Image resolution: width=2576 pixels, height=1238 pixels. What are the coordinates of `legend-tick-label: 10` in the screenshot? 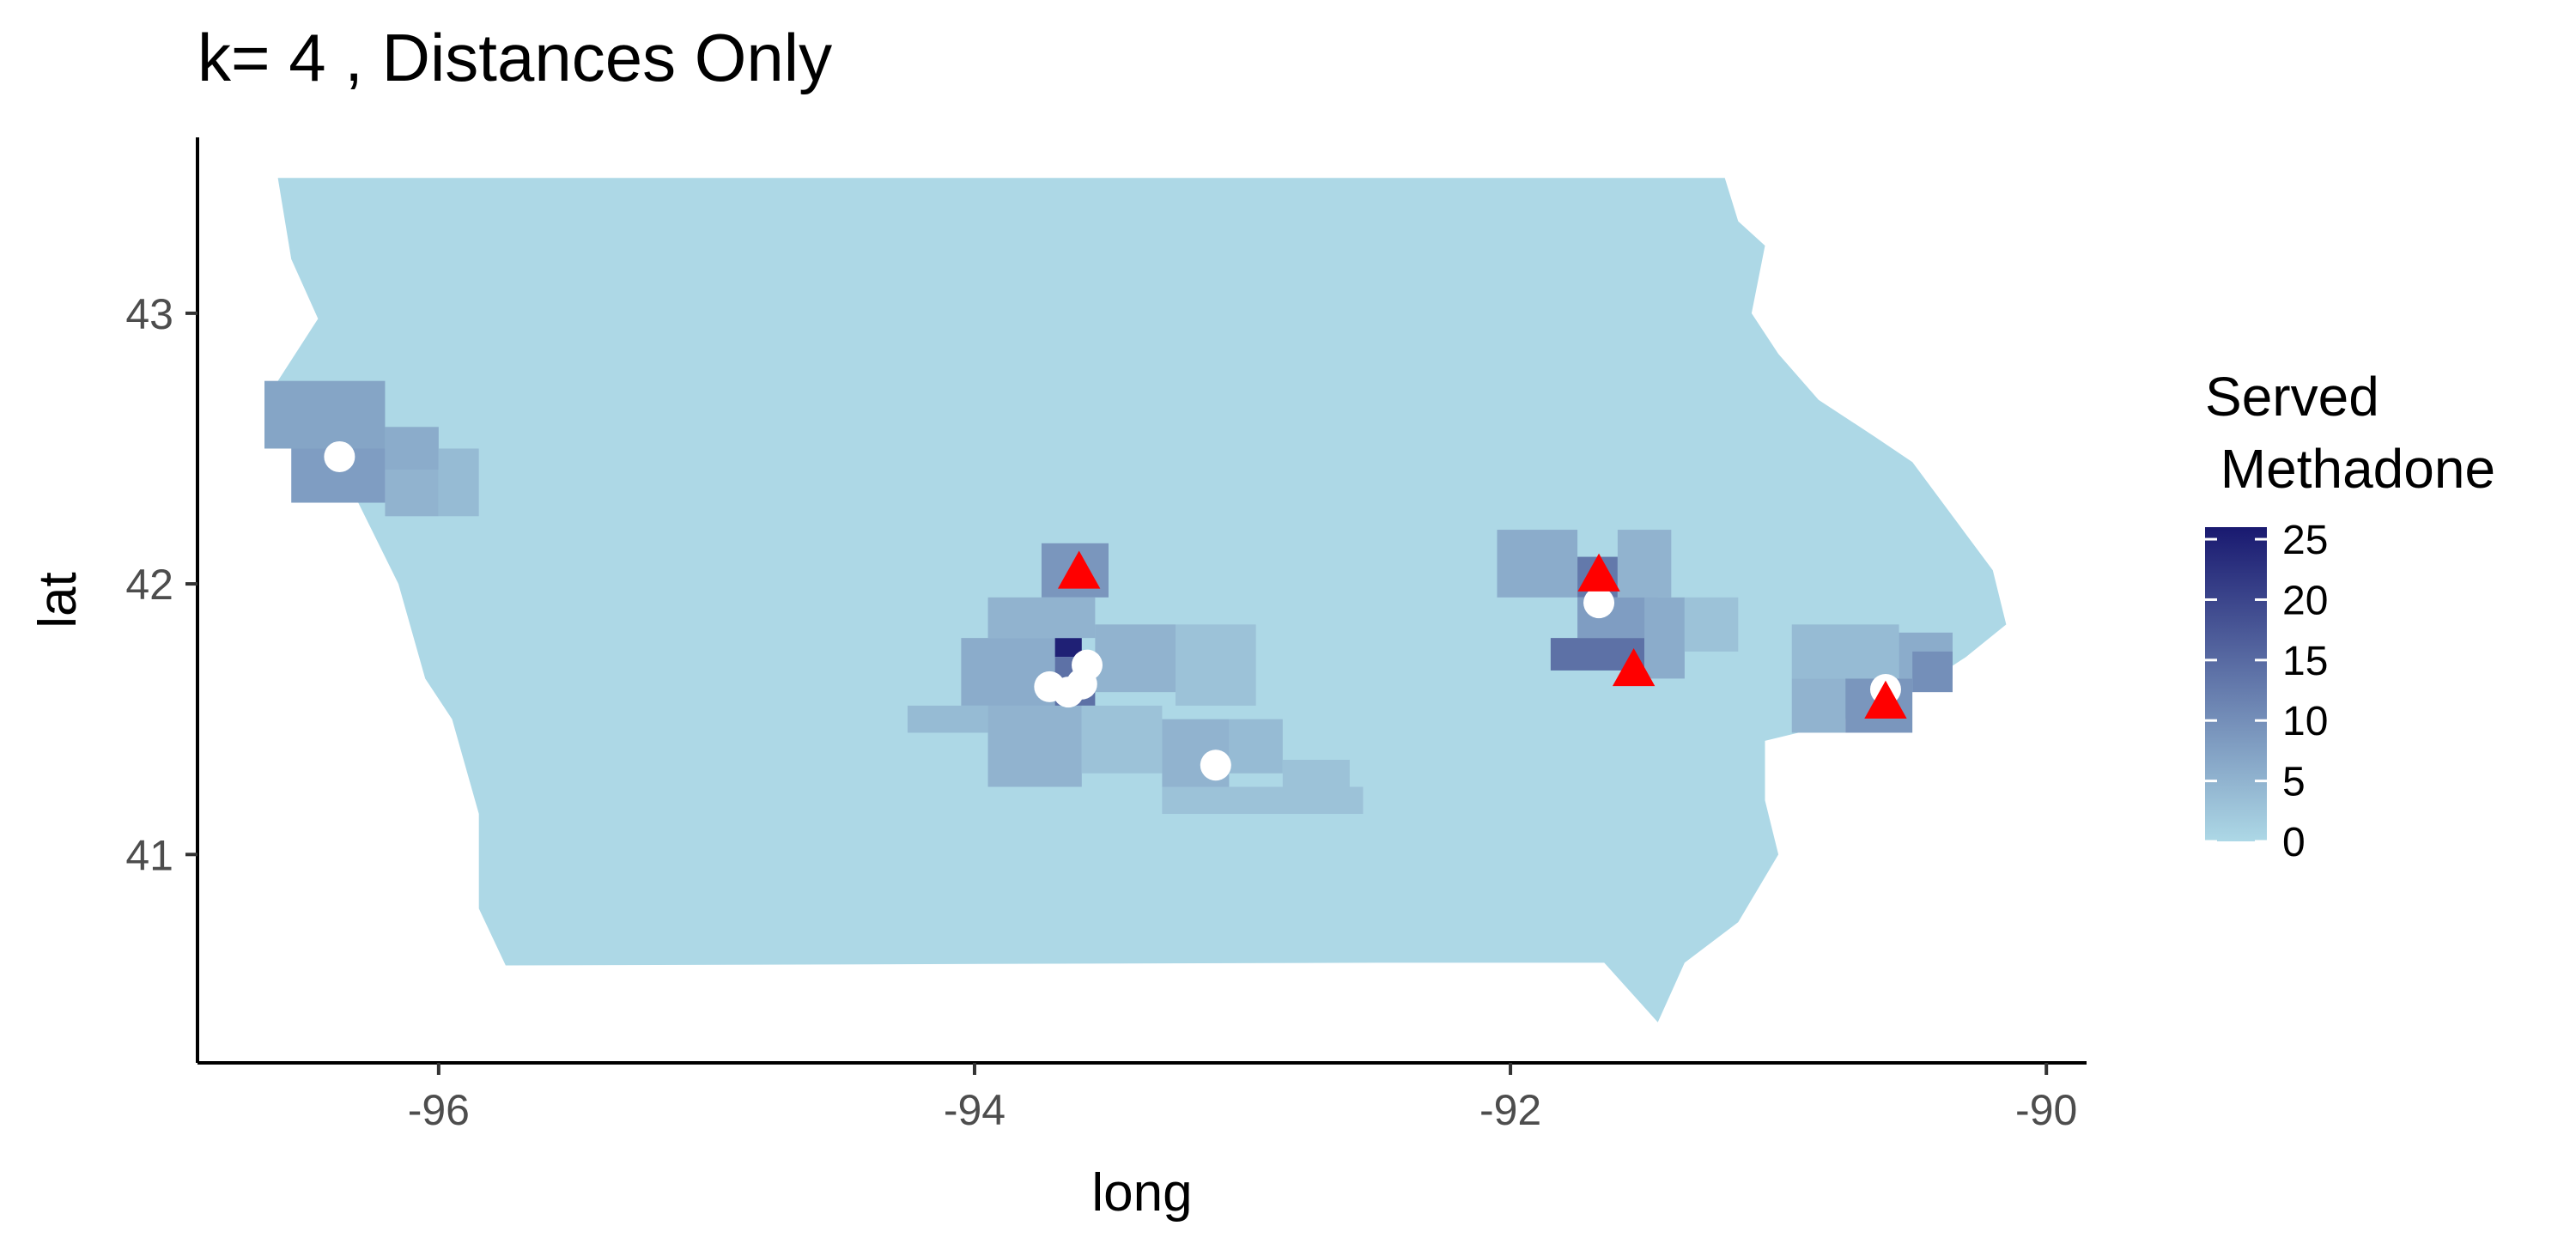 It's located at (2305, 721).